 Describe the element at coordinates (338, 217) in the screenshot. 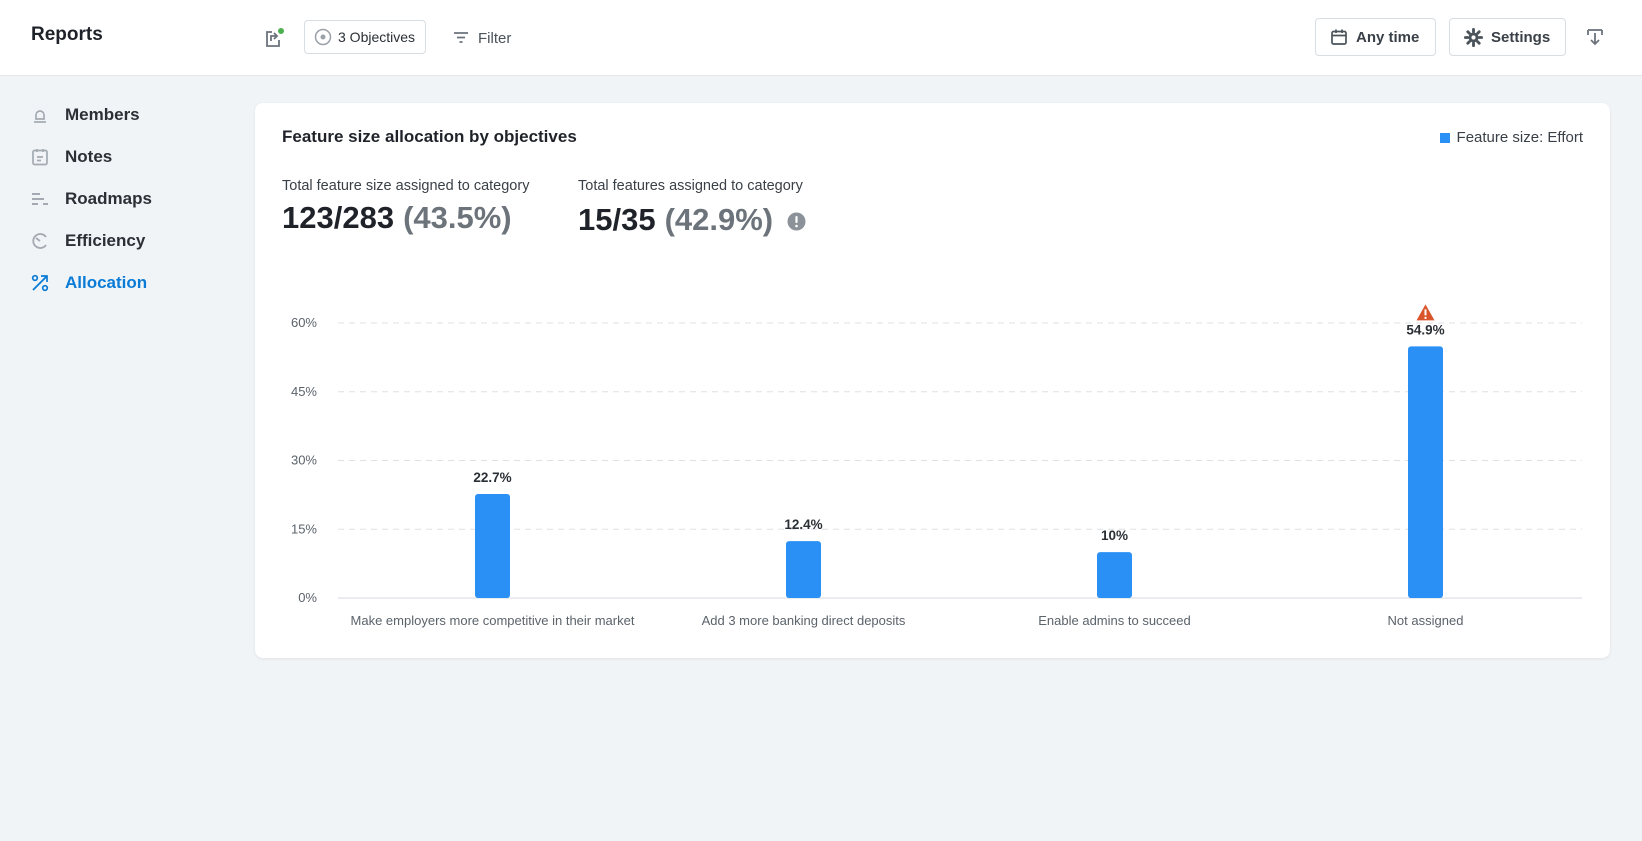

I see `stat-ratio: 123/283` at that location.